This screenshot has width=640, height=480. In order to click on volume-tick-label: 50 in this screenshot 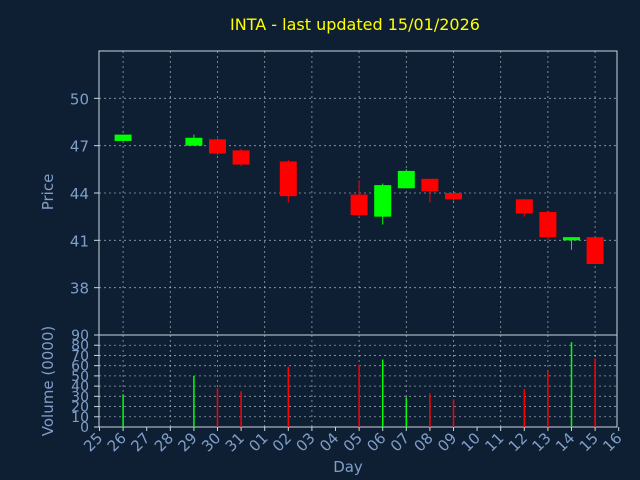, I will do `click(80, 377)`.